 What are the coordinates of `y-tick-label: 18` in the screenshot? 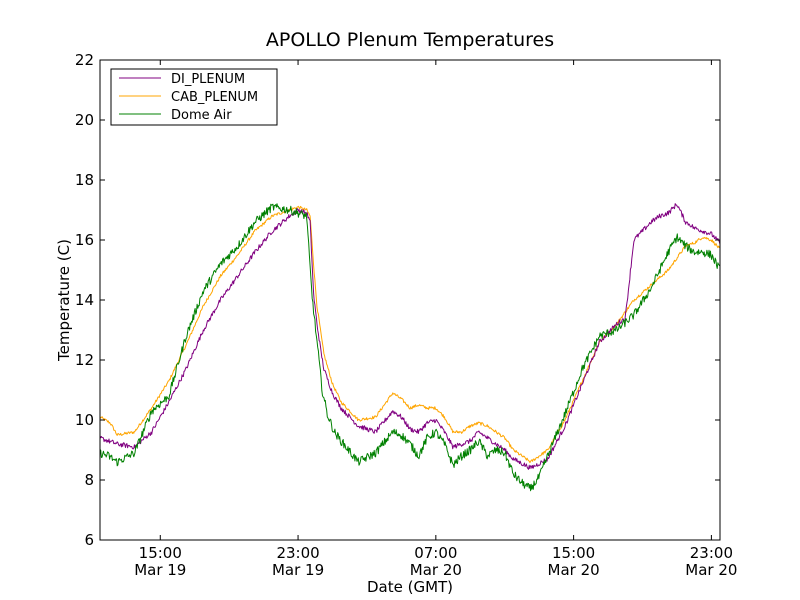 It's located at (84, 180).